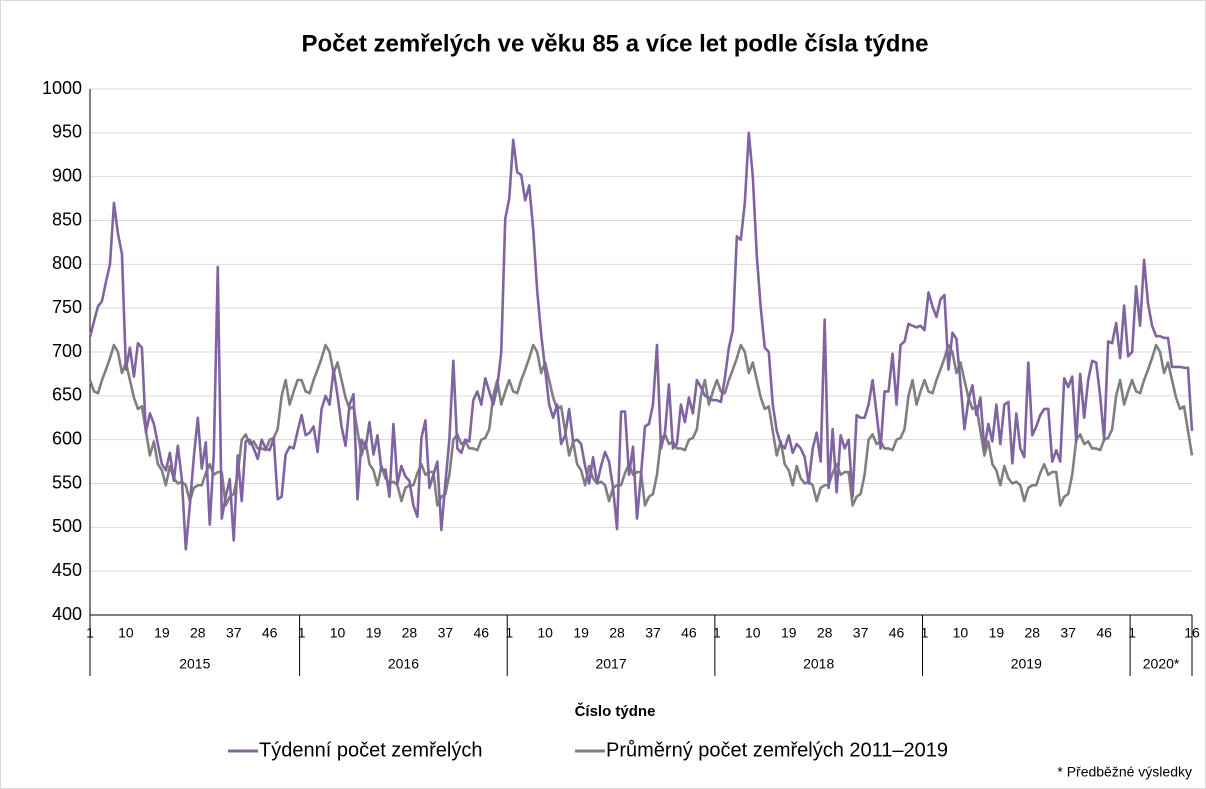 Image resolution: width=1206 pixels, height=789 pixels. What do you see at coordinates (67, 482) in the screenshot?
I see `y-tick-label: 550` at bounding box center [67, 482].